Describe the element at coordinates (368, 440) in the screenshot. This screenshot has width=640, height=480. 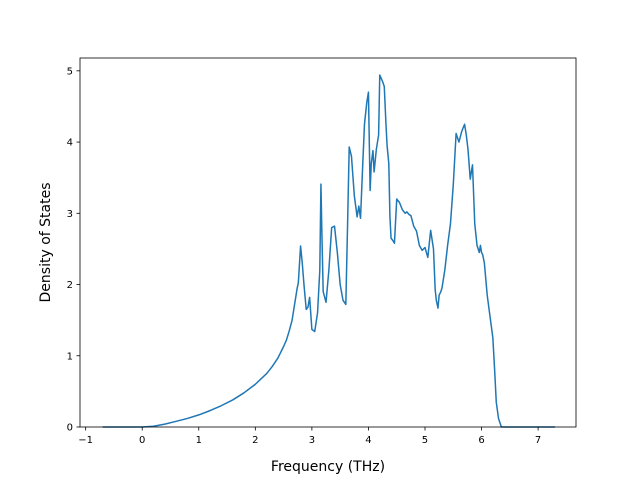
I see `x-tick-label: 4` at that location.